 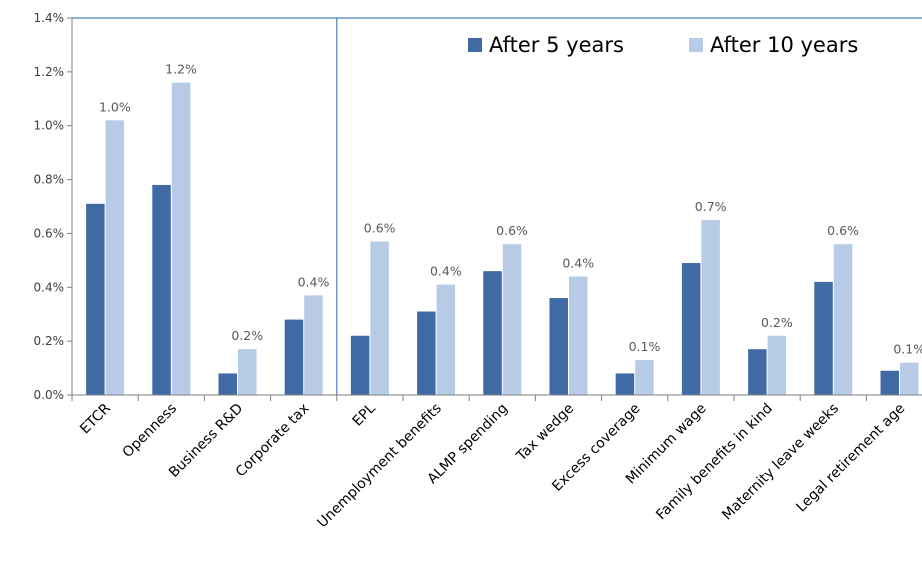 What do you see at coordinates (784, 45) in the screenshot?
I see `legend-label-after-10-years: After 10 years` at bounding box center [784, 45].